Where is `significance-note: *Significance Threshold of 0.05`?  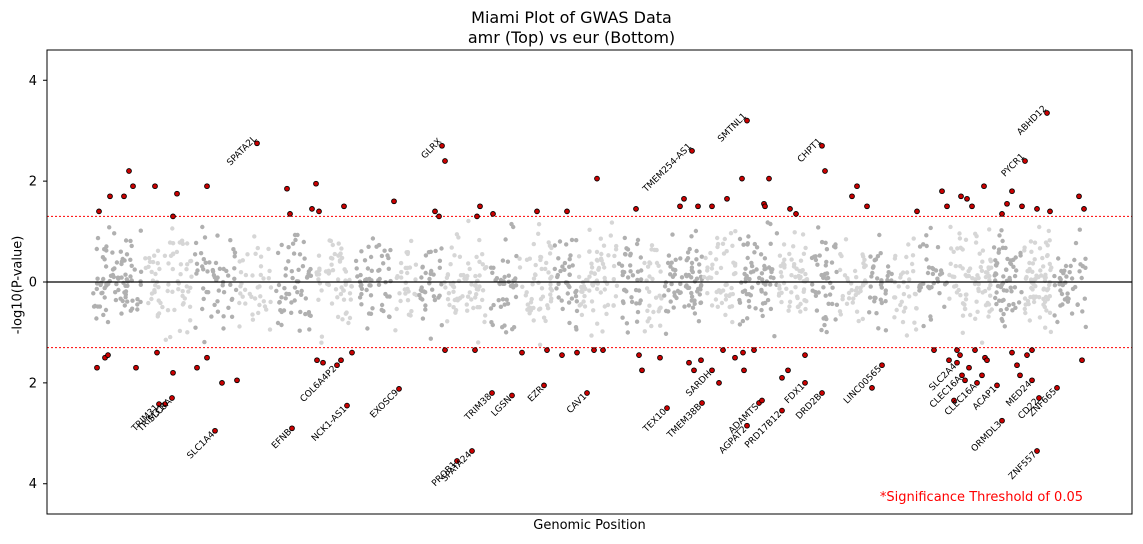 significance-note: *Significance Threshold of 0.05 is located at coordinates (981, 497).